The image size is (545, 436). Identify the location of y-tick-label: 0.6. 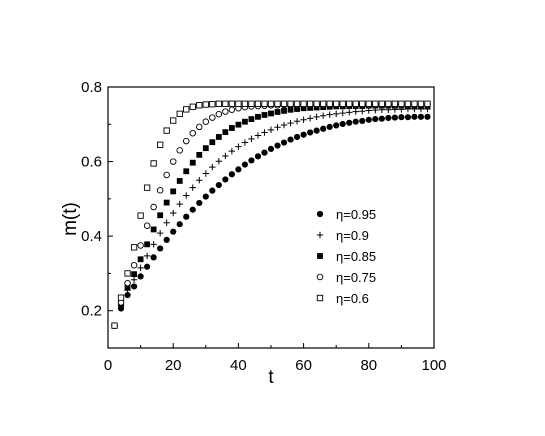
(91, 162).